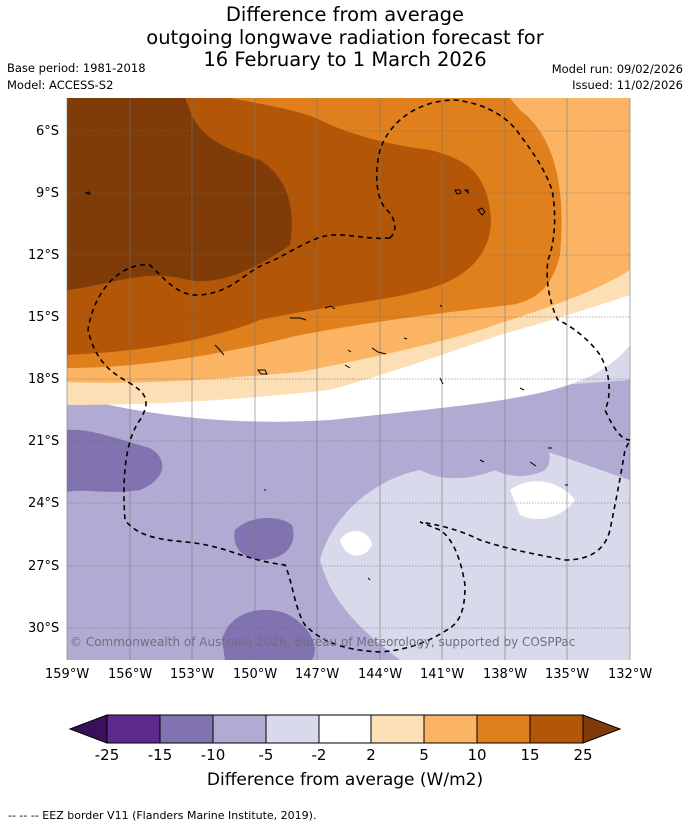 The height and width of the screenshot is (827, 690). What do you see at coordinates (60, 85) in the screenshot?
I see `model-text: Model: ACCESS-S2` at bounding box center [60, 85].